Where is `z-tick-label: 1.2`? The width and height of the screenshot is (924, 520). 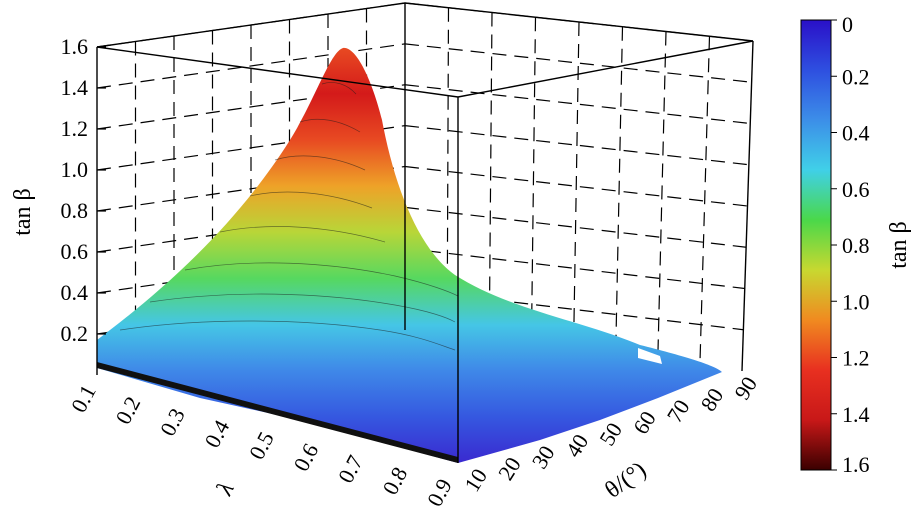 z-tick-label: 1.2 is located at coordinates (75, 128).